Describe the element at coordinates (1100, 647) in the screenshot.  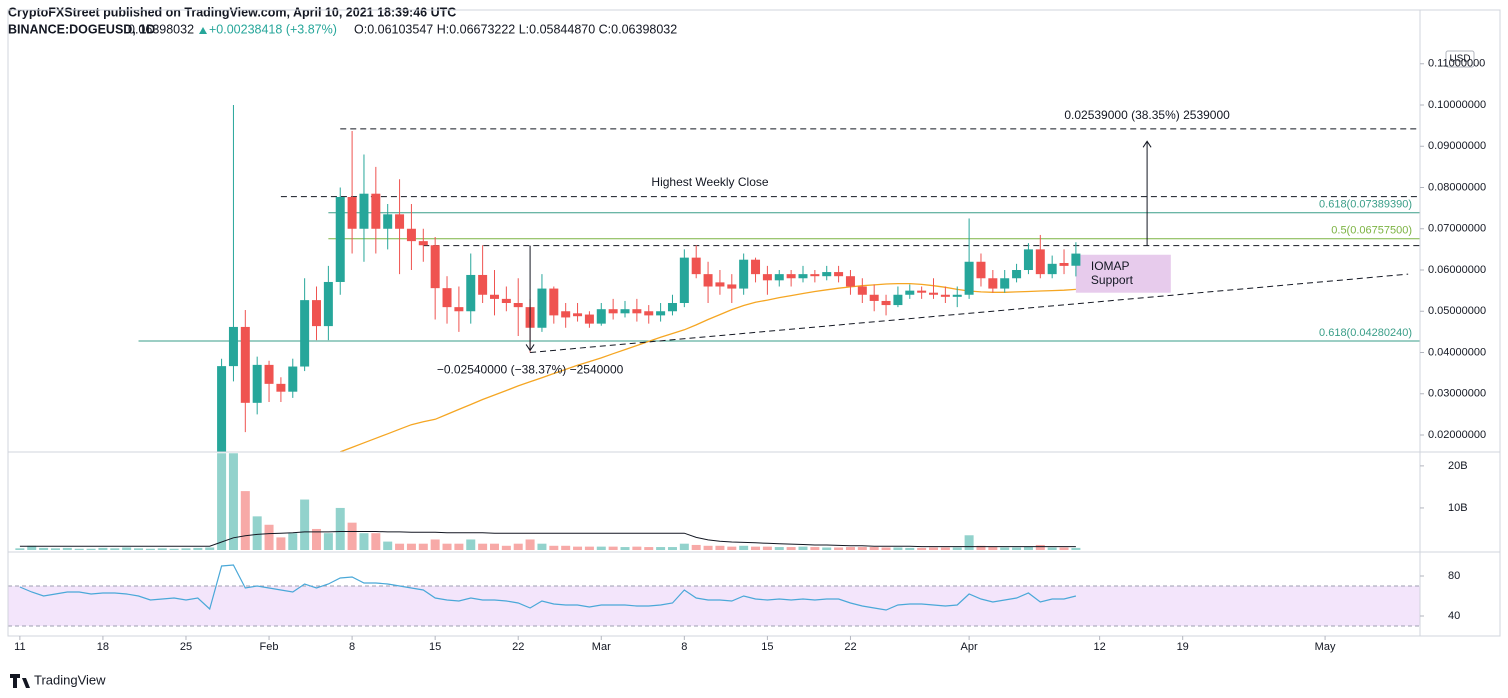
I see `x-tick-label: 12` at that location.